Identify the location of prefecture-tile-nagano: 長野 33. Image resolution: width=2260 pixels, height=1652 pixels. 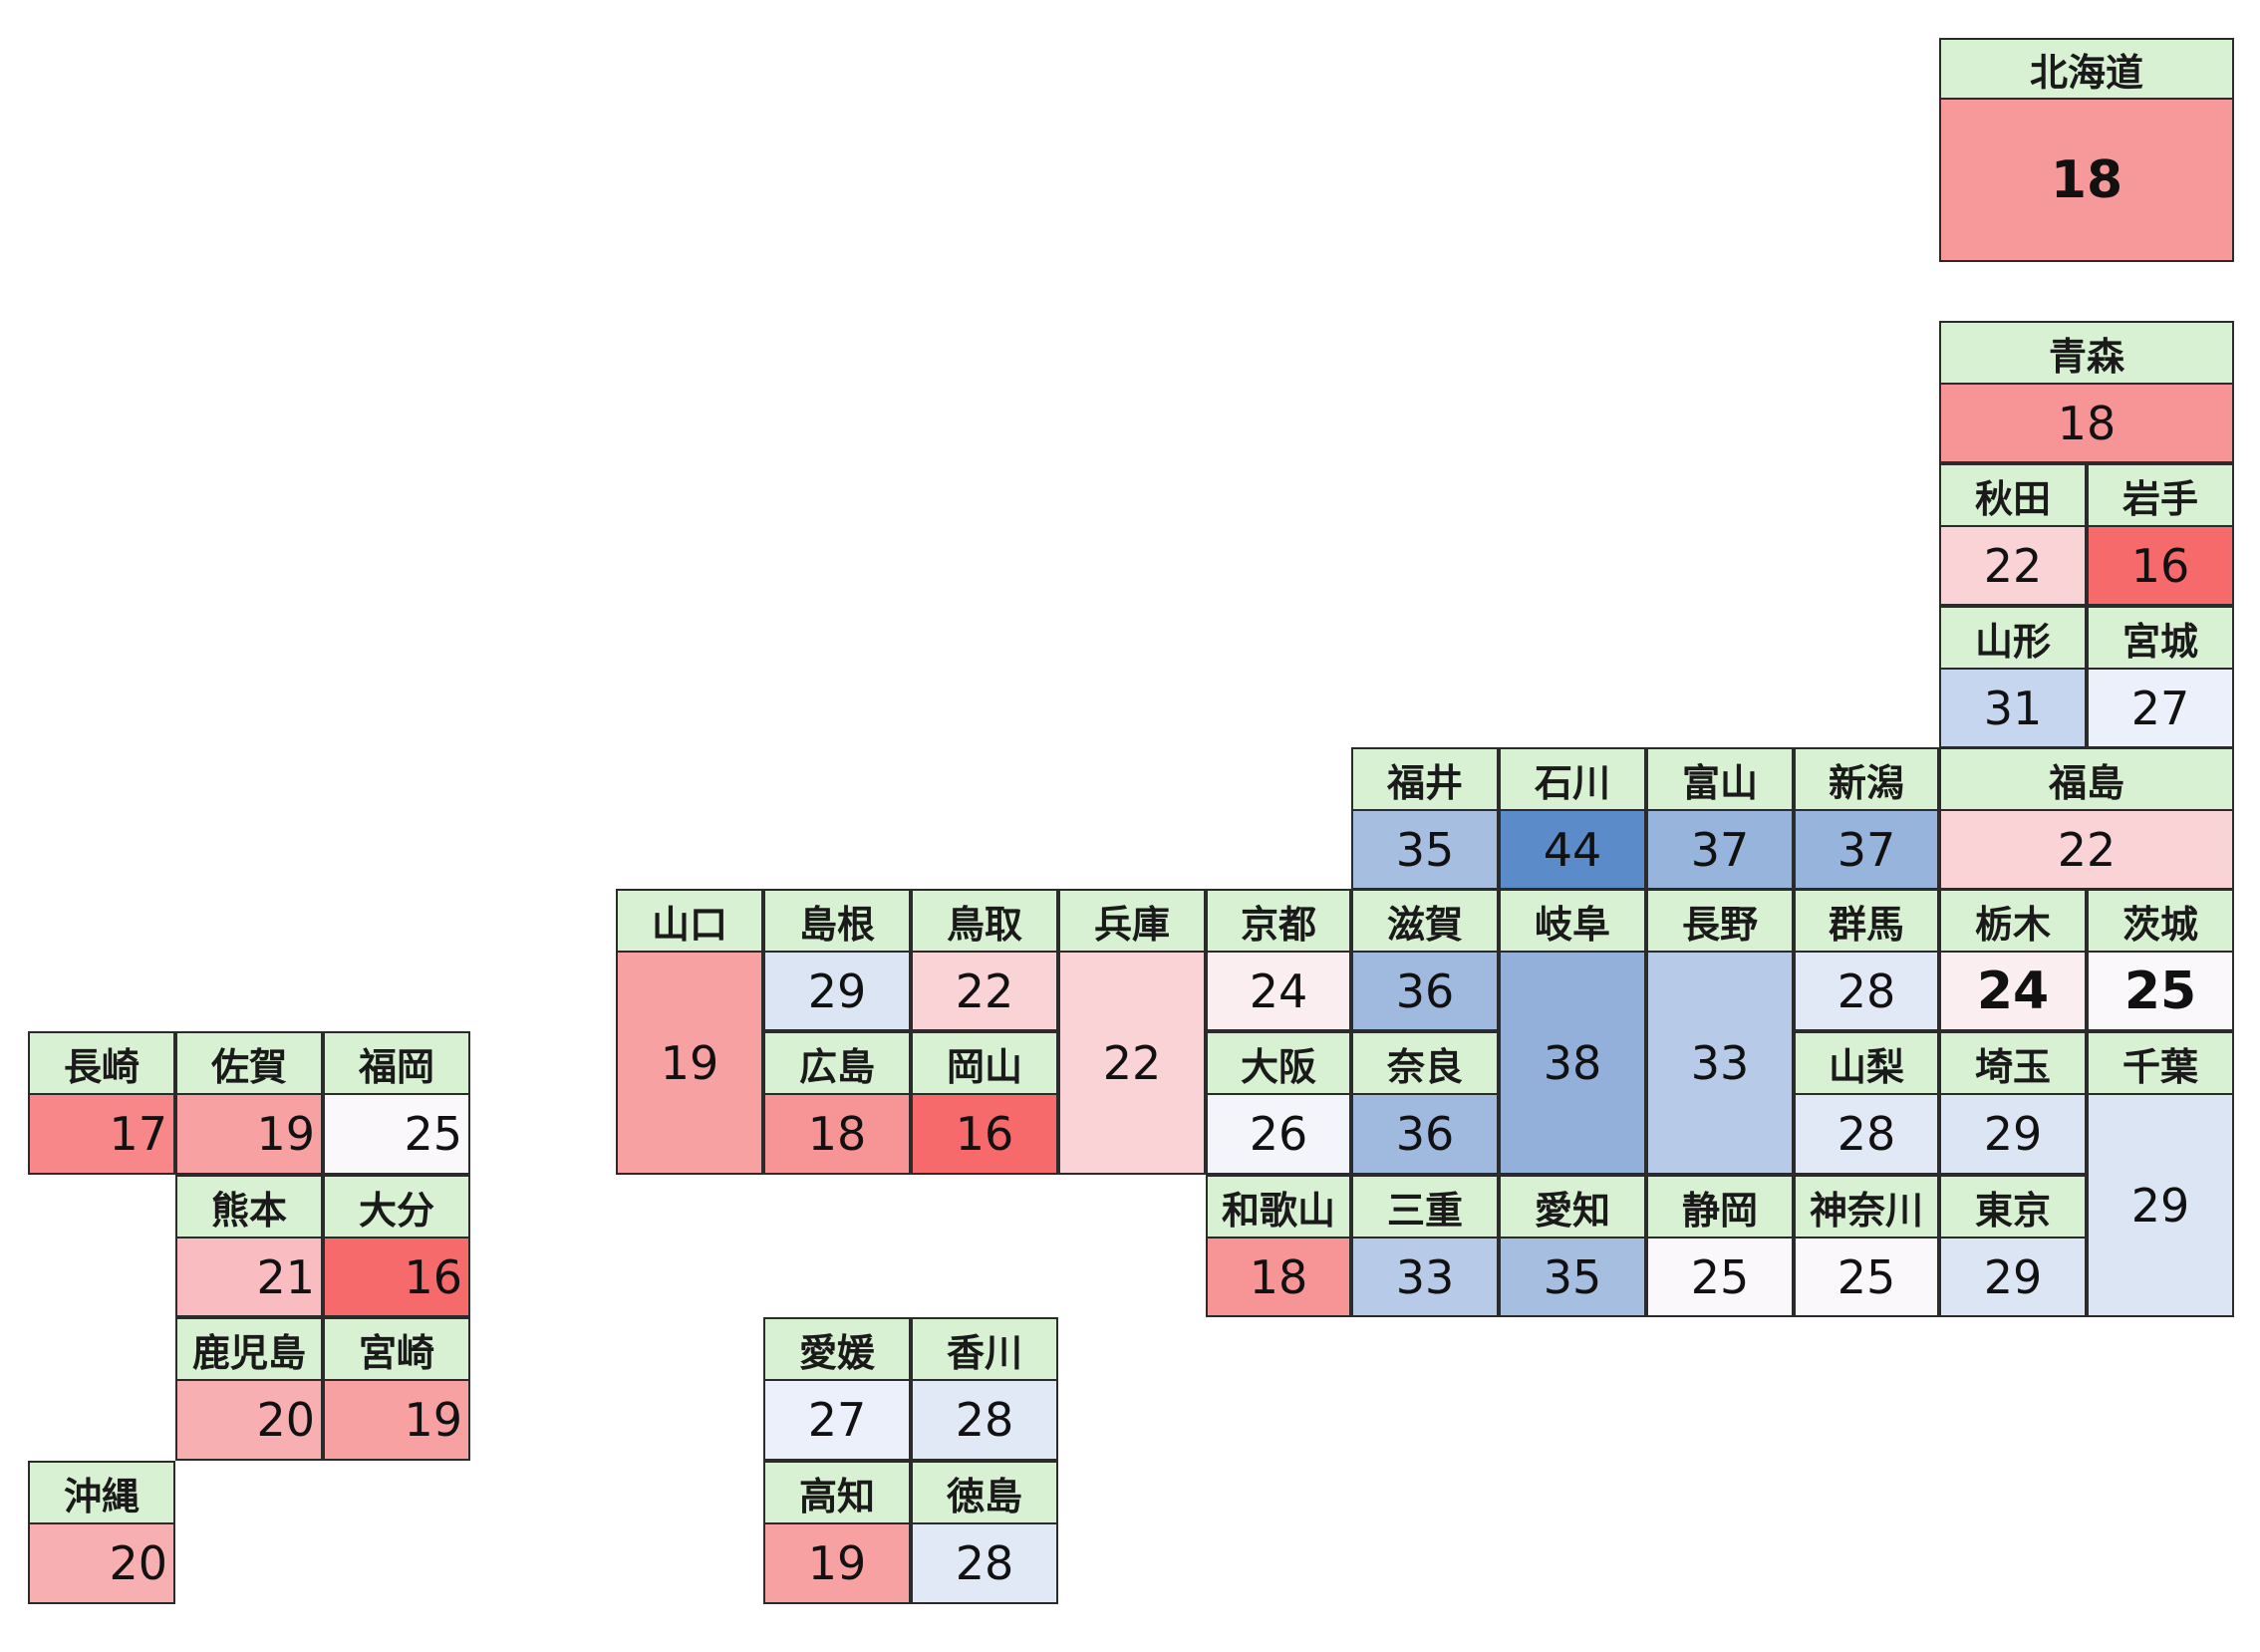
(1720, 1032).